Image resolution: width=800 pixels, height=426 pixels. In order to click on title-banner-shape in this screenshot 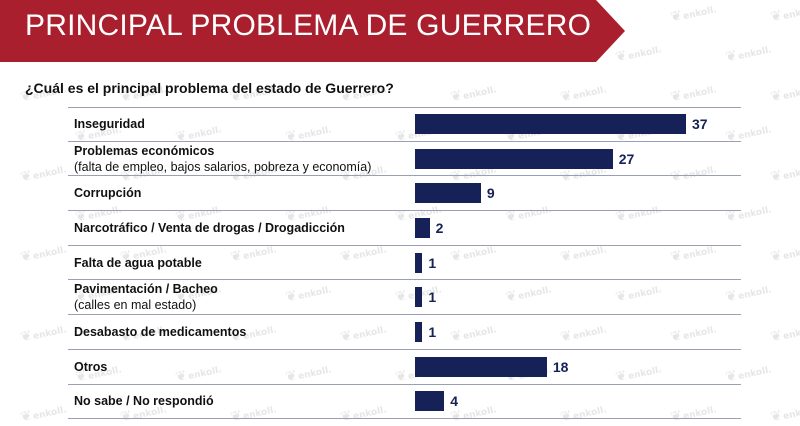, I will do `click(312, 31)`.